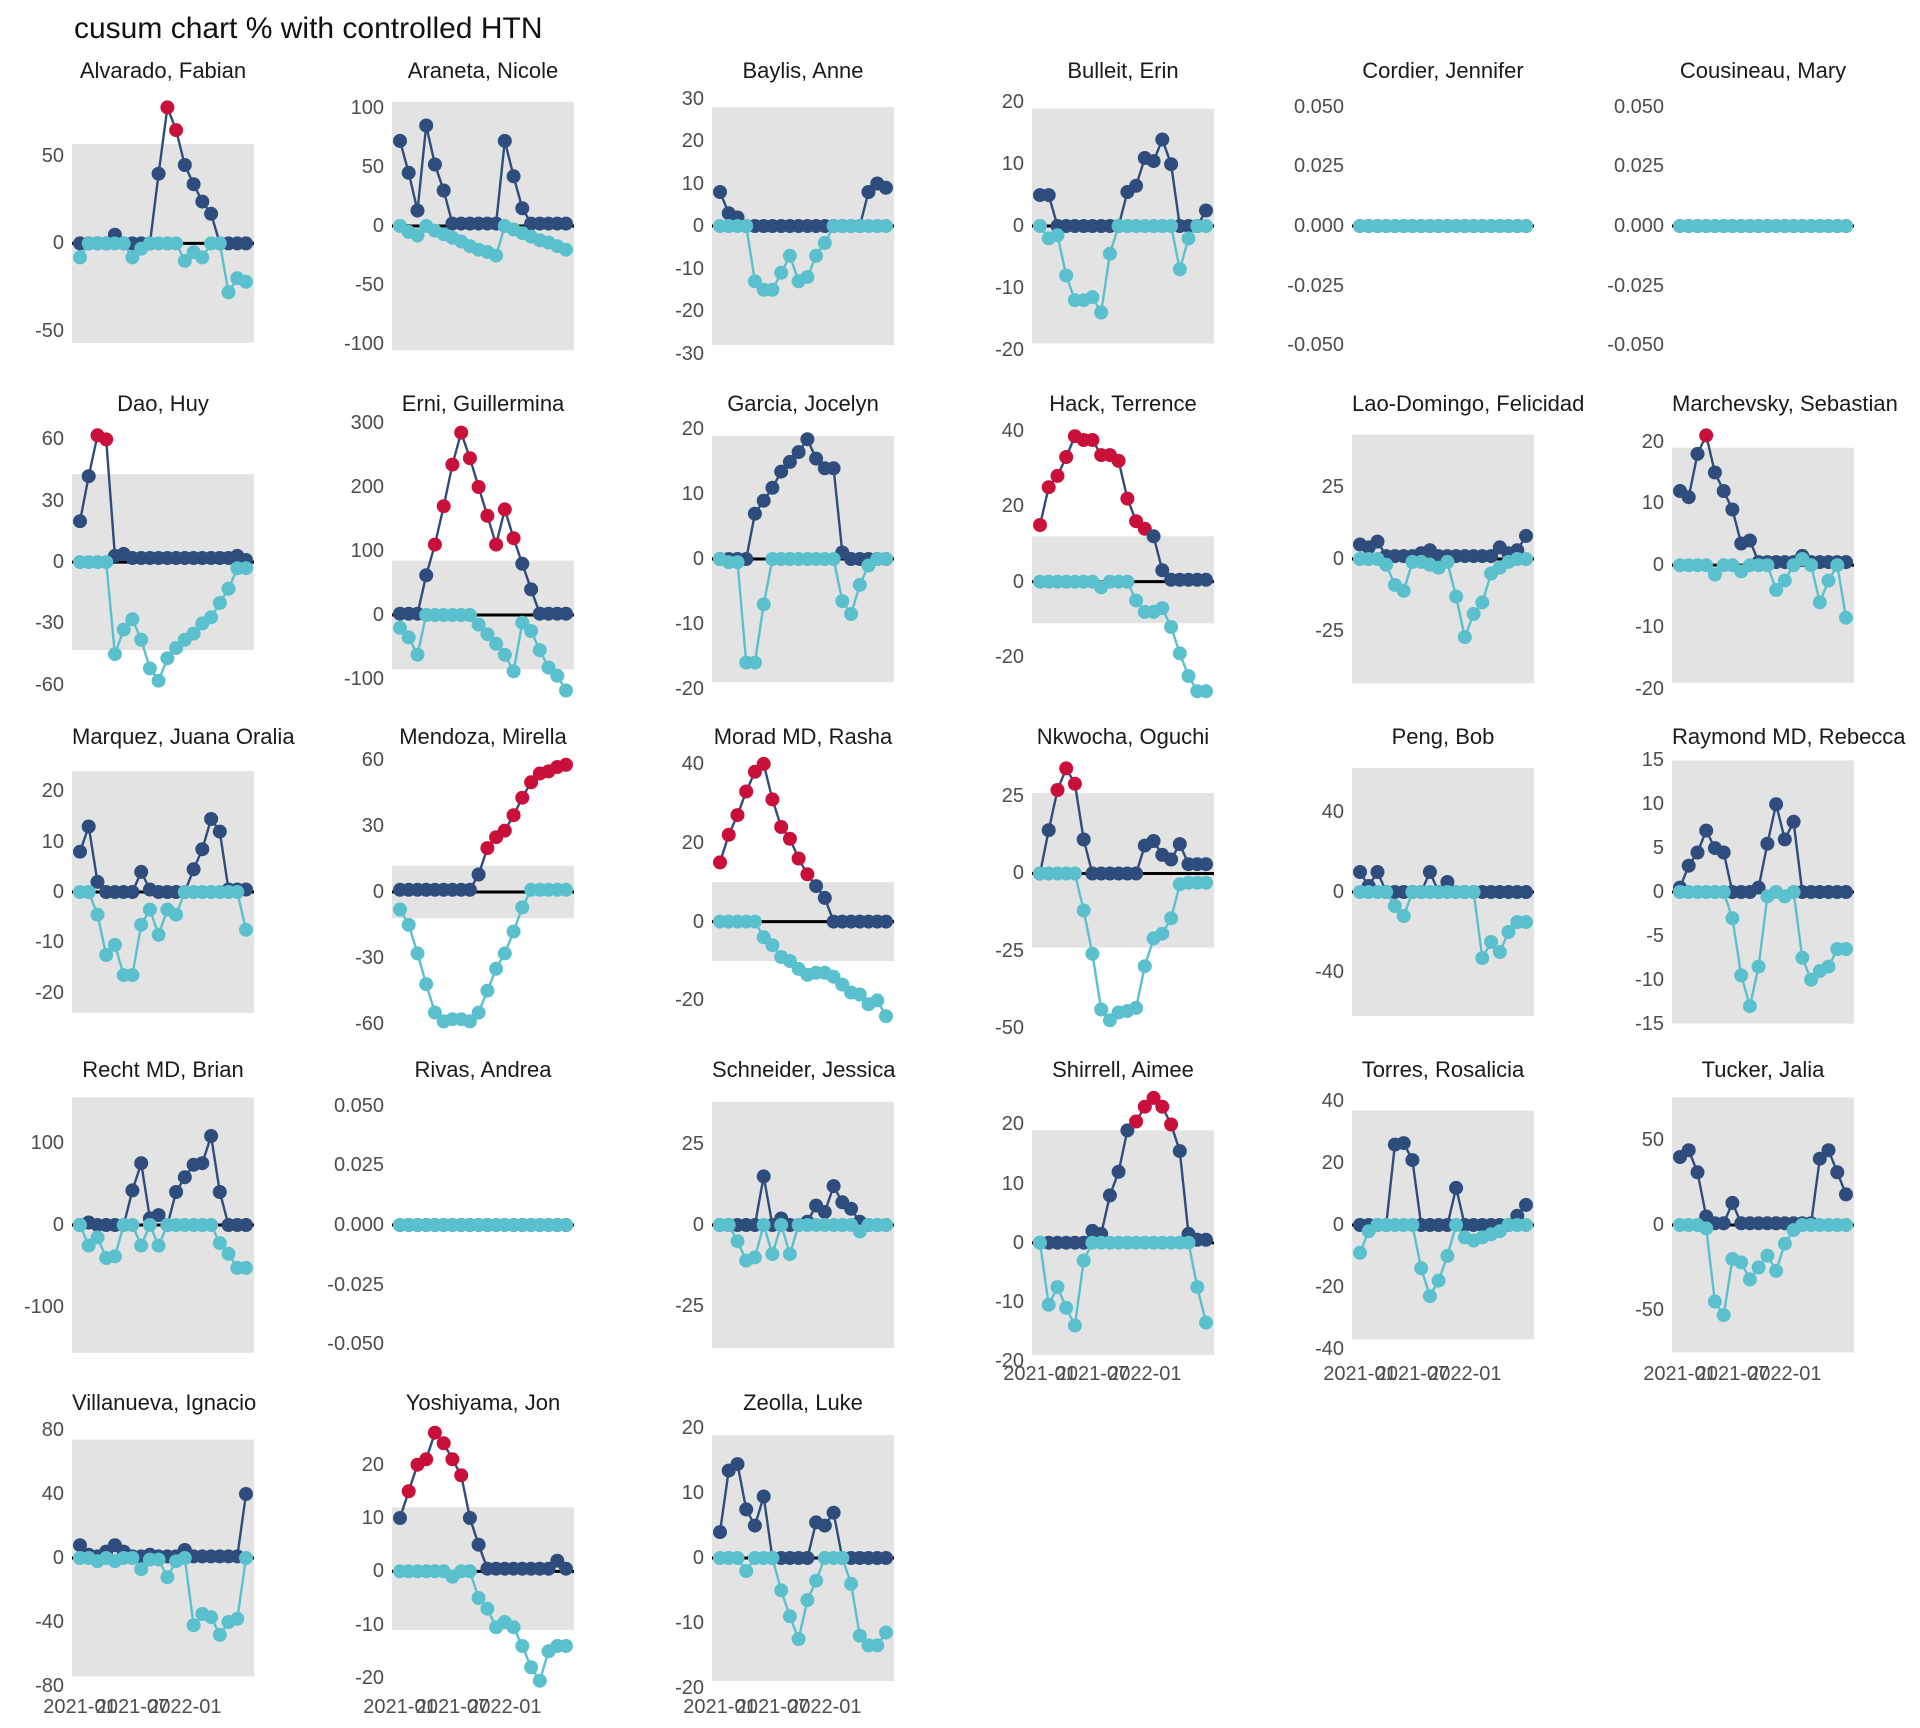 Image resolution: width=1920 pixels, height=1728 pixels. I want to click on y-axis-labels: 20 10 0 -10 -20, so click(352, 1558).